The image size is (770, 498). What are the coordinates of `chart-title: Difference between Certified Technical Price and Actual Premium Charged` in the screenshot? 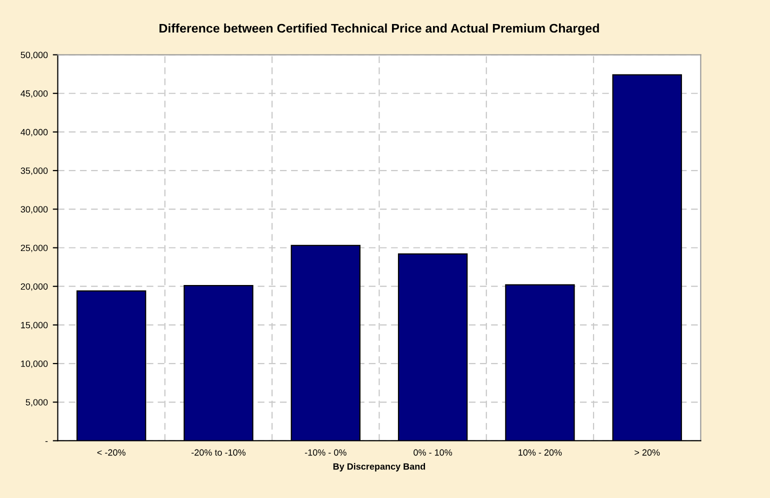 It's located at (379, 30).